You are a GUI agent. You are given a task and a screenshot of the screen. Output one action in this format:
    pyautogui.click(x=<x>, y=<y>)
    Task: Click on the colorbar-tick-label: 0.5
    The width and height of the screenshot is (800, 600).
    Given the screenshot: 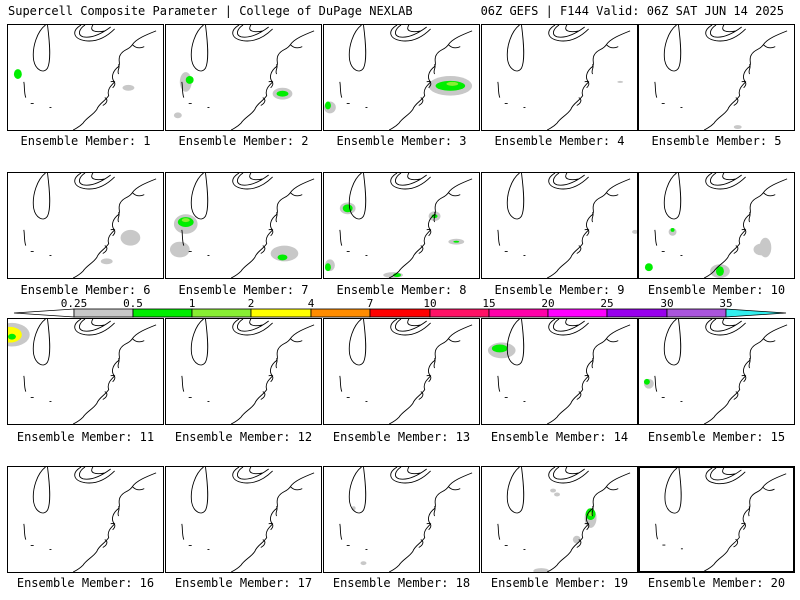 What is the action you would take?
    pyautogui.click(x=133, y=303)
    